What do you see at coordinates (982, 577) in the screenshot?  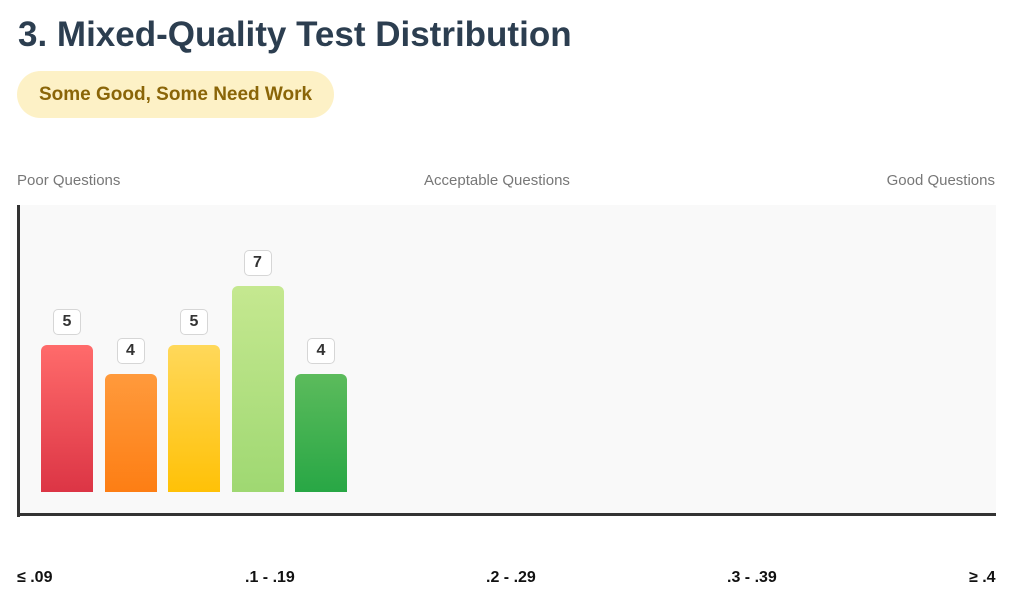 I see `x-tick-label-4: ≥ .4` at bounding box center [982, 577].